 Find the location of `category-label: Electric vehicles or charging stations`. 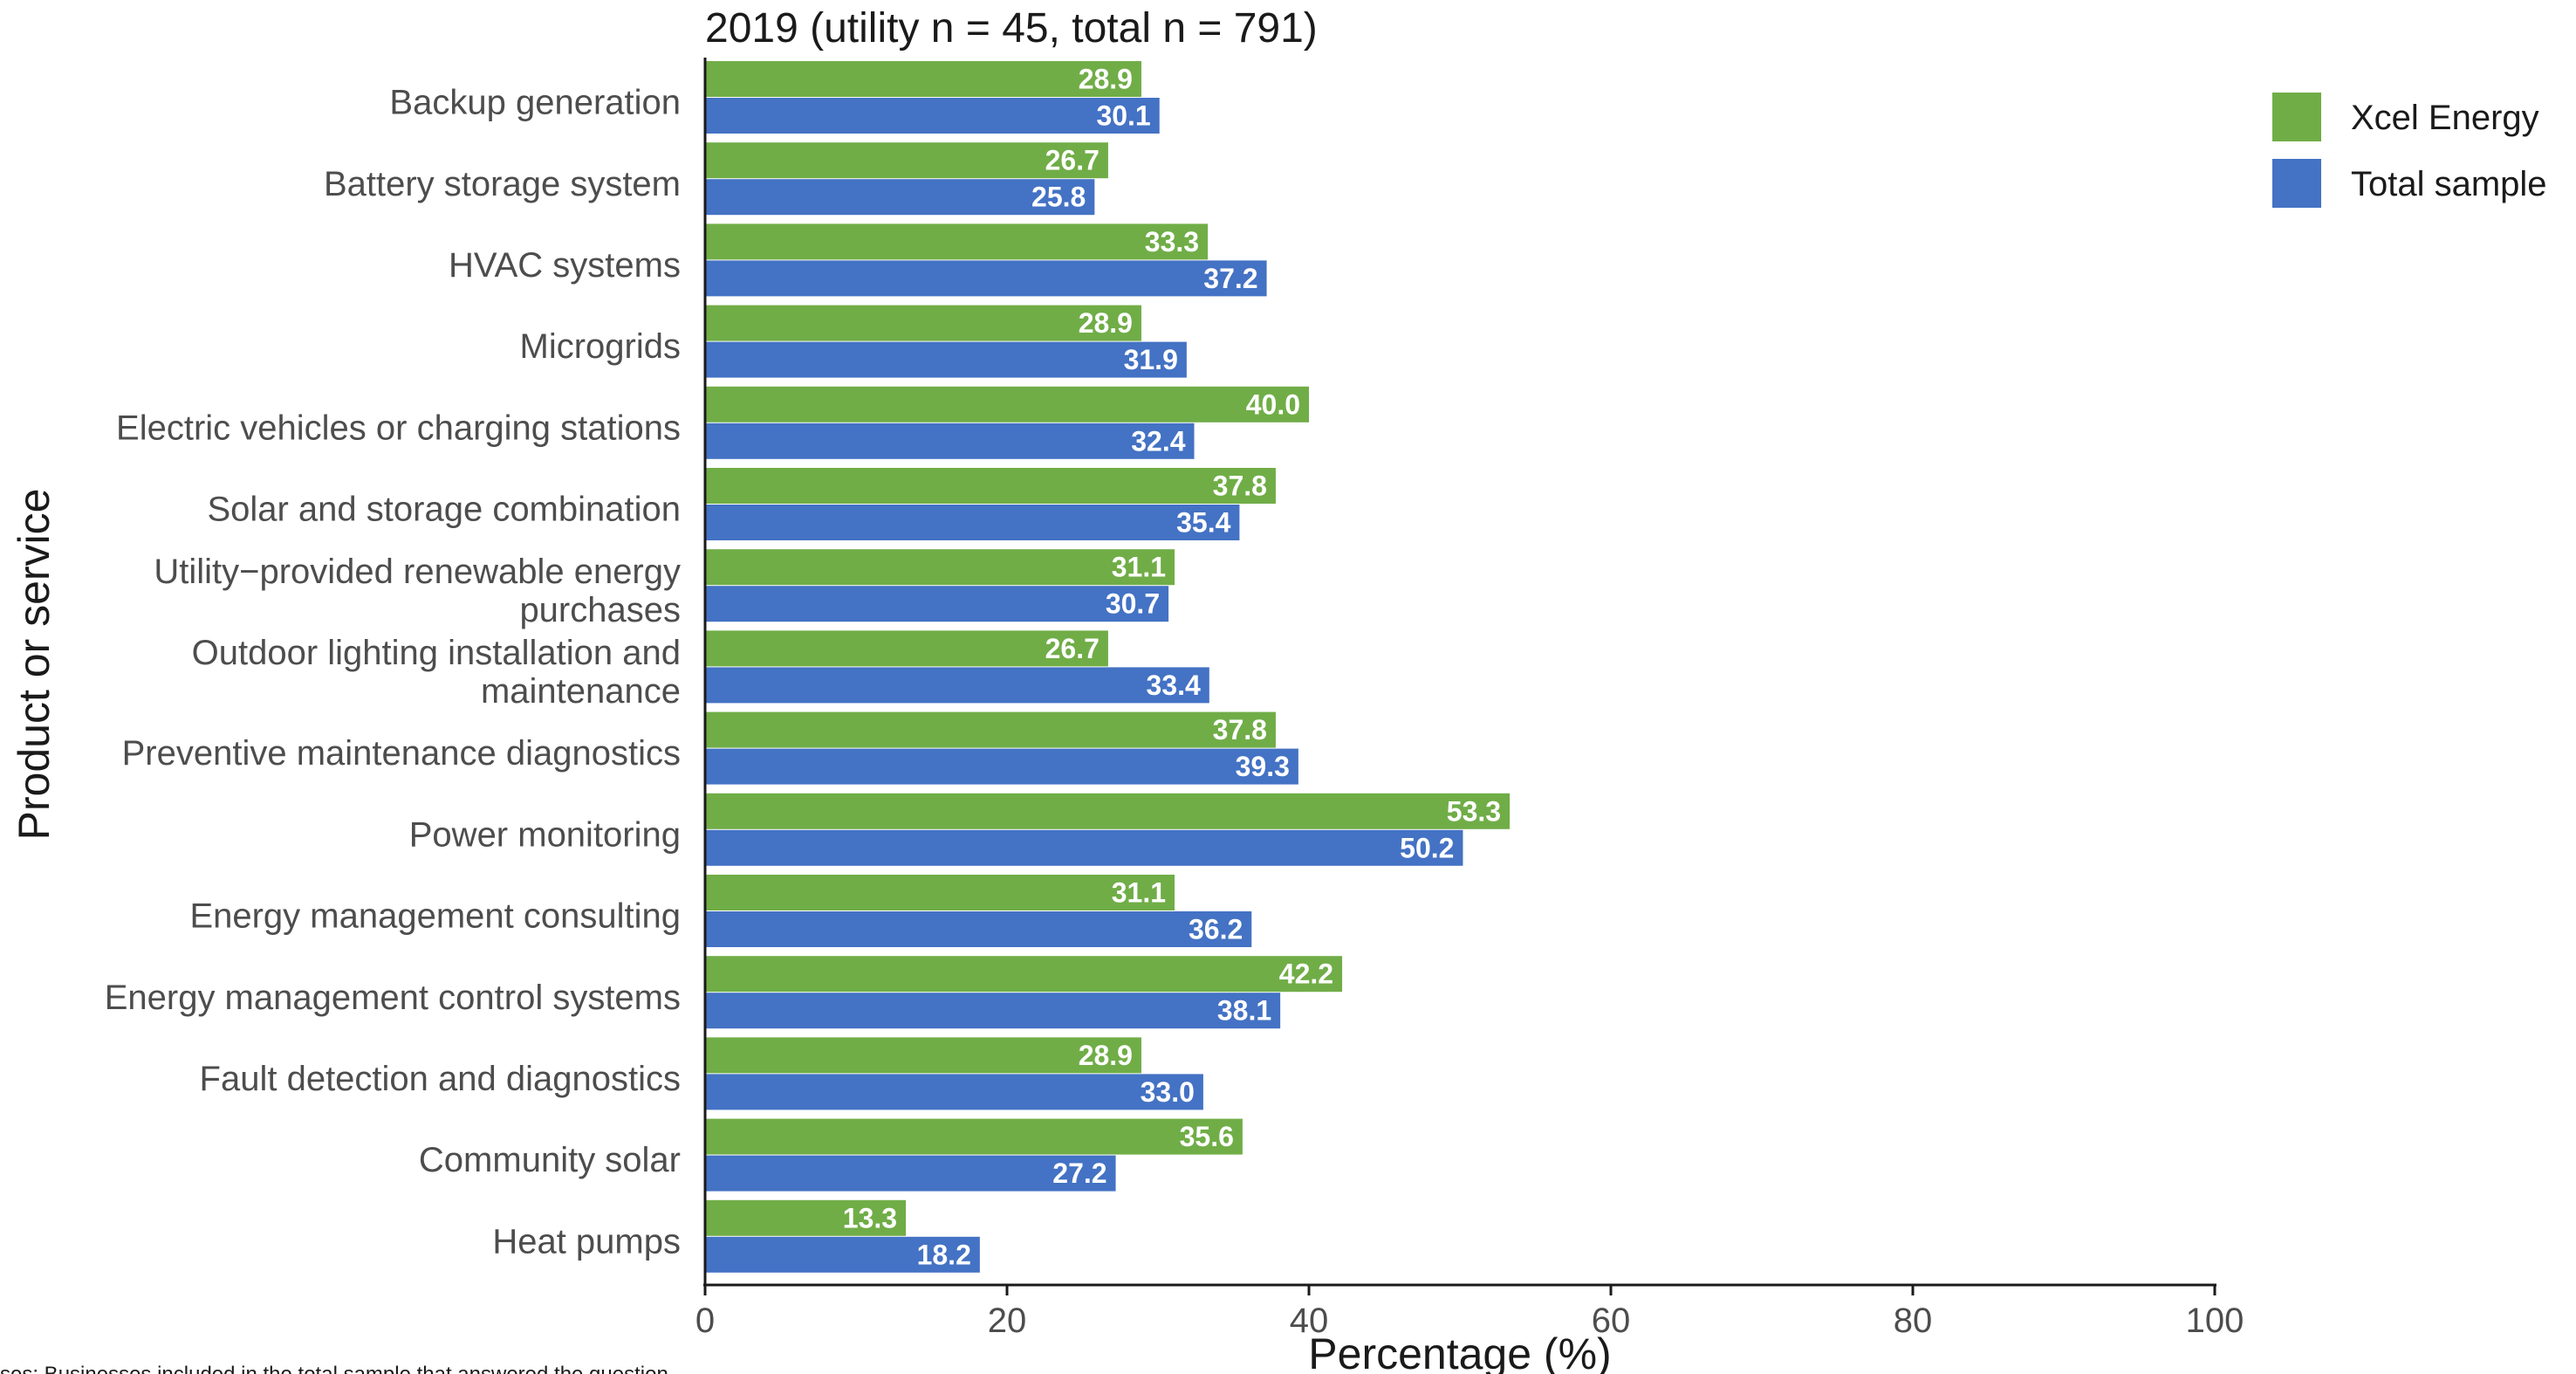

category-label: Electric vehicles or charging stations is located at coordinates (398, 428).